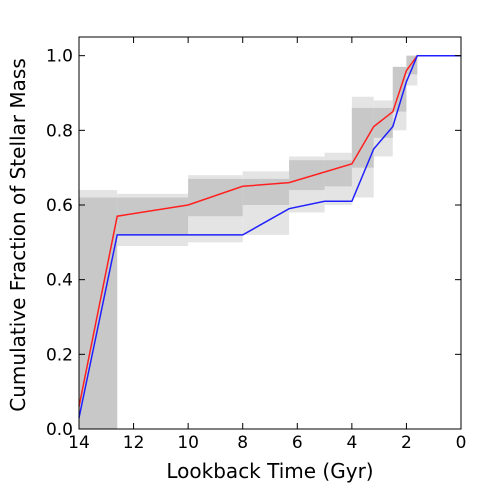  Describe the element at coordinates (18, 234) in the screenshot. I see `y-axis-label: Cumulative Fraction of Stellar Mass` at that location.